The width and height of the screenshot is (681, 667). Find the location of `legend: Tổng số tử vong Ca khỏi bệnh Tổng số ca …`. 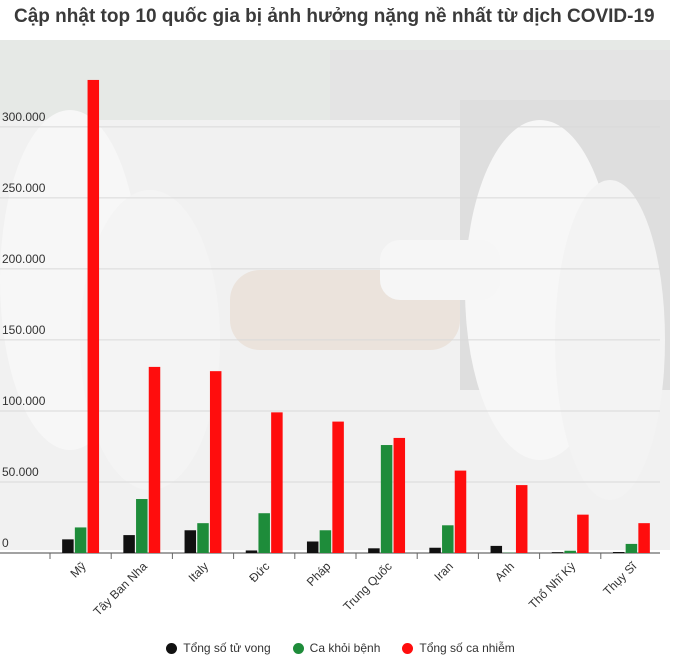

legend: Tổng số tử vong Ca khỏi bệnh Tổng số ca … is located at coordinates (340, 648).